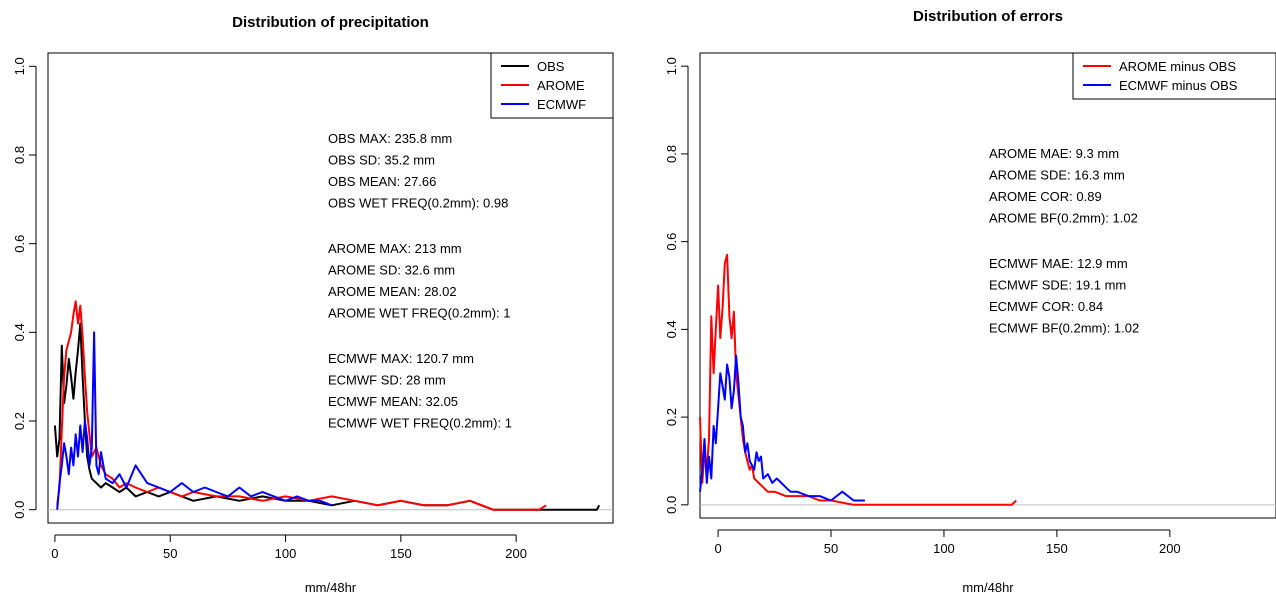  What do you see at coordinates (1174, 76) in the screenshot?
I see `legend-box` at bounding box center [1174, 76].